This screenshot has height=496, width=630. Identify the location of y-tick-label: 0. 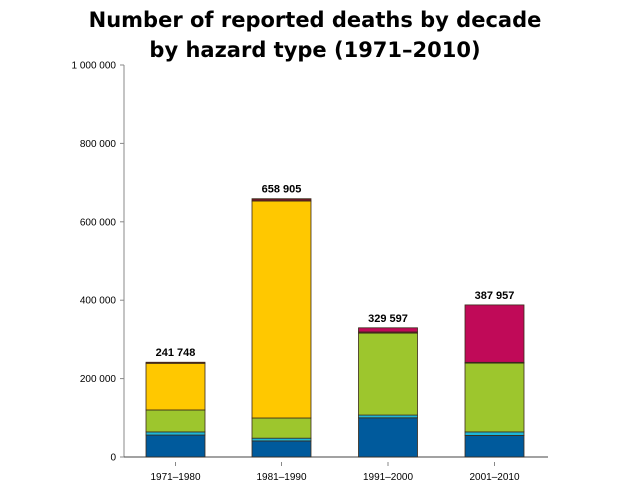
(113, 458).